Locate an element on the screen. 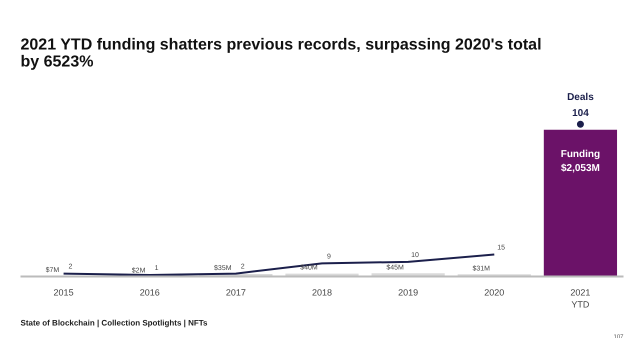 The height and width of the screenshot is (338, 638). data-label: $2,053M is located at coordinates (580, 168).